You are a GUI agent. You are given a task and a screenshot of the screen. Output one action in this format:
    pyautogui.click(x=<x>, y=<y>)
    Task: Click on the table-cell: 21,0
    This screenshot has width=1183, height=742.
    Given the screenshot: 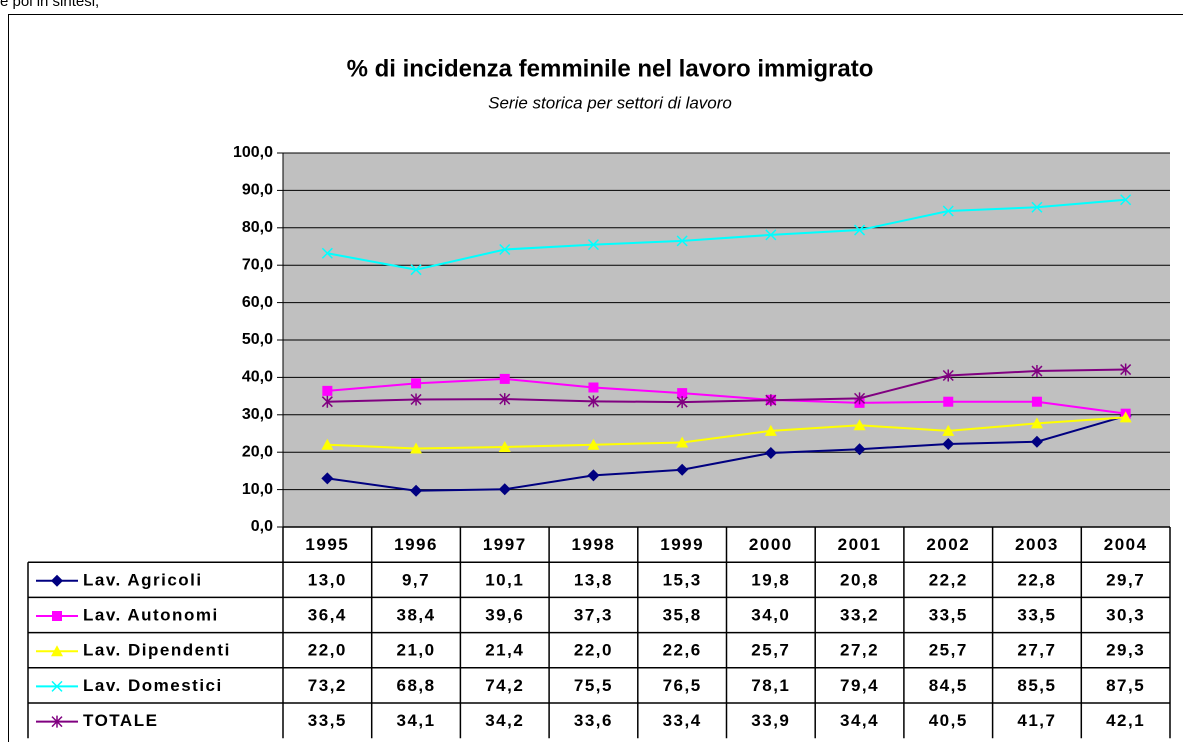 What is the action you would take?
    pyautogui.click(x=416, y=650)
    